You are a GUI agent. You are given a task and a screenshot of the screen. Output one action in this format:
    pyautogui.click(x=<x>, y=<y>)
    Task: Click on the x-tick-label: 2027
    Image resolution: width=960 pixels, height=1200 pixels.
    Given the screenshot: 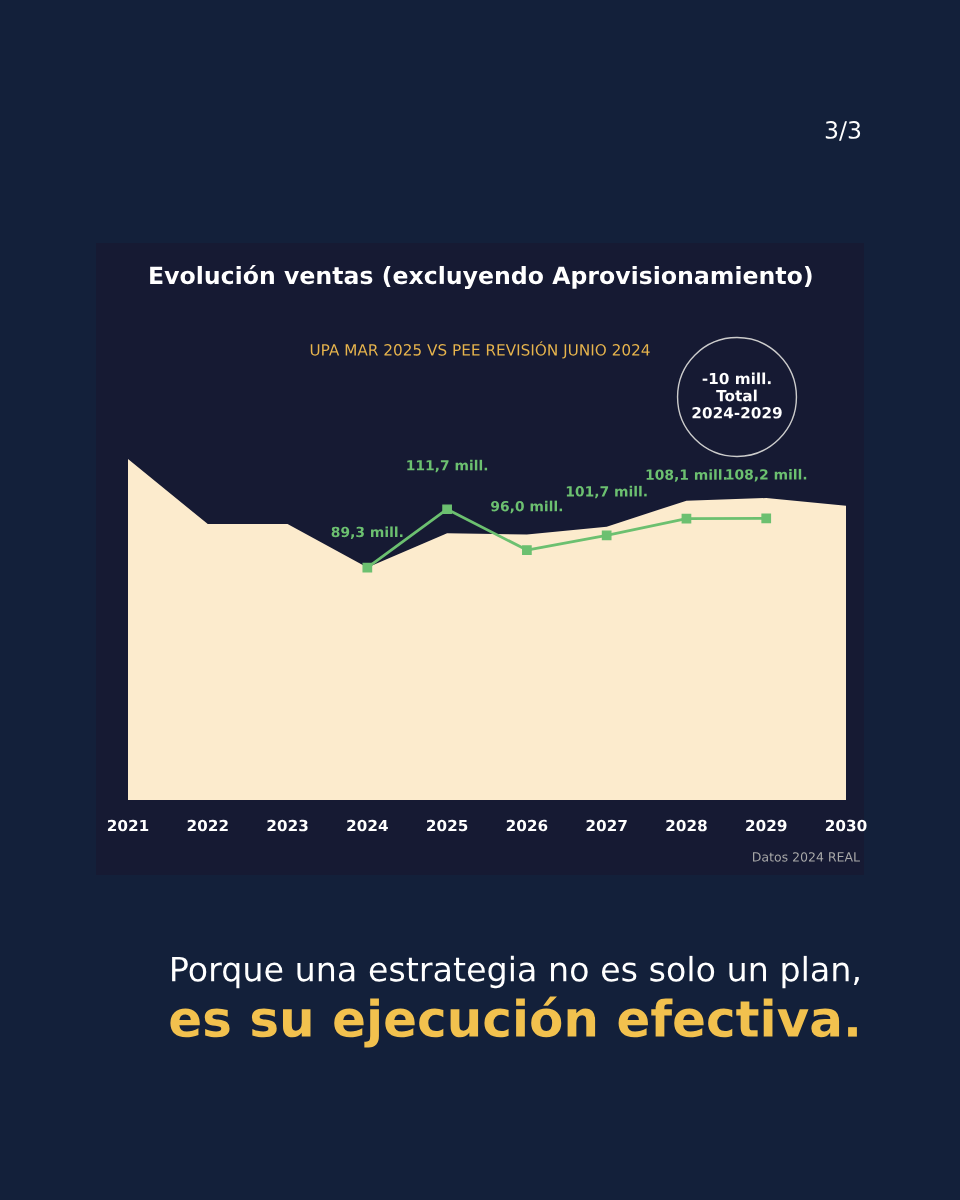 What is the action you would take?
    pyautogui.click(x=606, y=825)
    